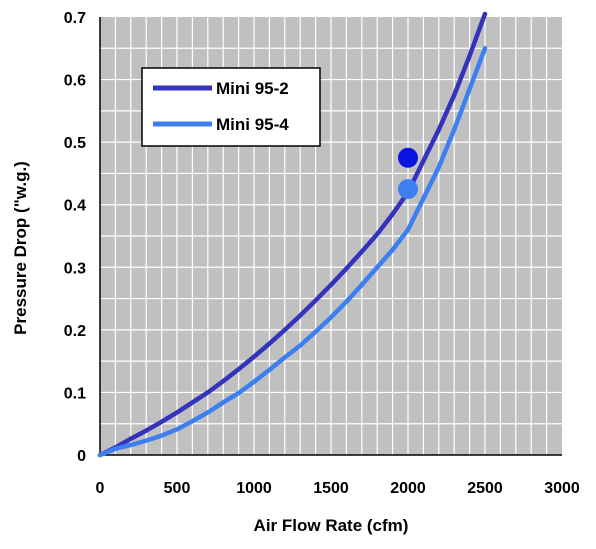  What do you see at coordinates (75, 18) in the screenshot?
I see `y-tick-label: 0.7` at bounding box center [75, 18].